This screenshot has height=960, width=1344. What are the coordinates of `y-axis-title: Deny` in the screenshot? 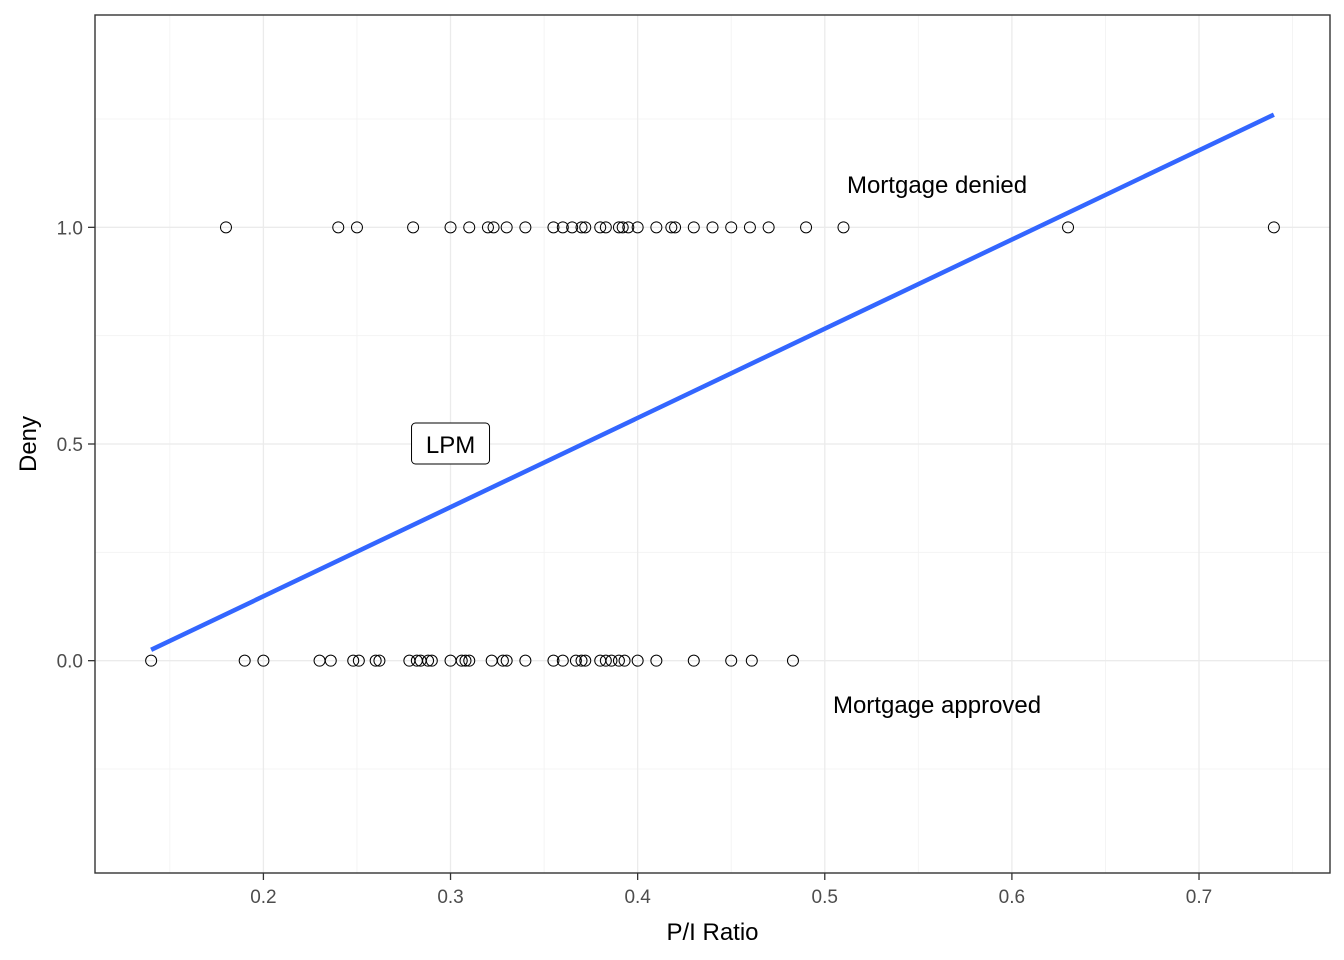 It's located at (28, 444).